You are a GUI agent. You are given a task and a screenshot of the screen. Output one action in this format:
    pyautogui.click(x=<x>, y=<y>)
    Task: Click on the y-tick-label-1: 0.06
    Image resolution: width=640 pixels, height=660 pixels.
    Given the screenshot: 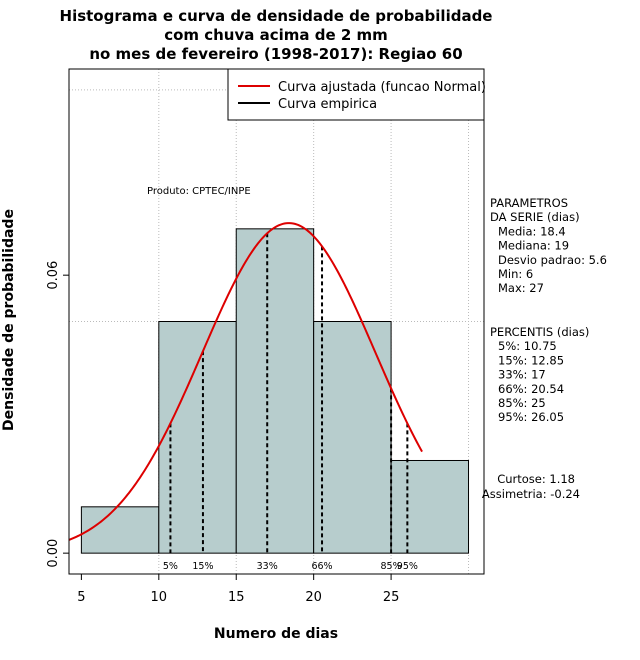 What is the action you would take?
    pyautogui.click(x=53, y=275)
    